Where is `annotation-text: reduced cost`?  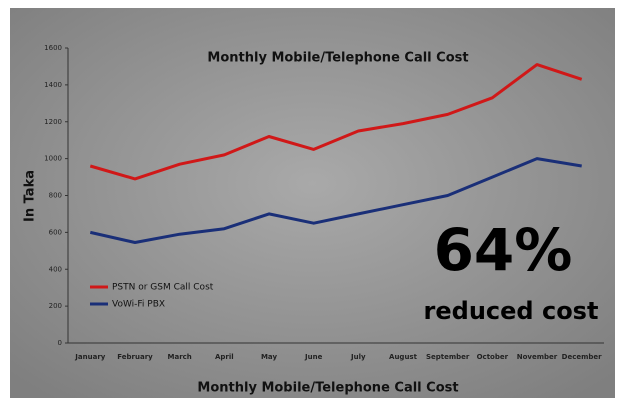 annotation-text: reduced cost is located at coordinates (511, 311).